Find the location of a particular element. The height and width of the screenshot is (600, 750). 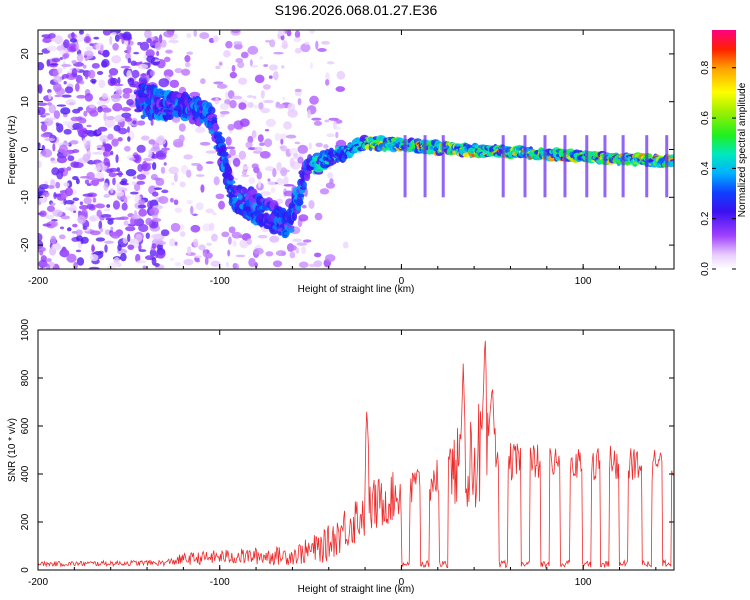

snr-y-tick-label: 600 is located at coordinates (25, 425).